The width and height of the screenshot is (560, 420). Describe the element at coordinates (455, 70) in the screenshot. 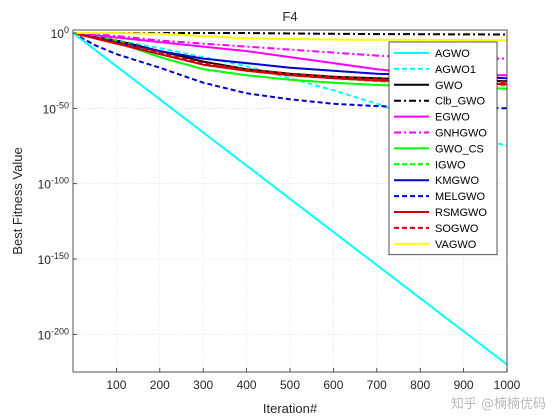

I see `legend-label: AGWO1` at that location.